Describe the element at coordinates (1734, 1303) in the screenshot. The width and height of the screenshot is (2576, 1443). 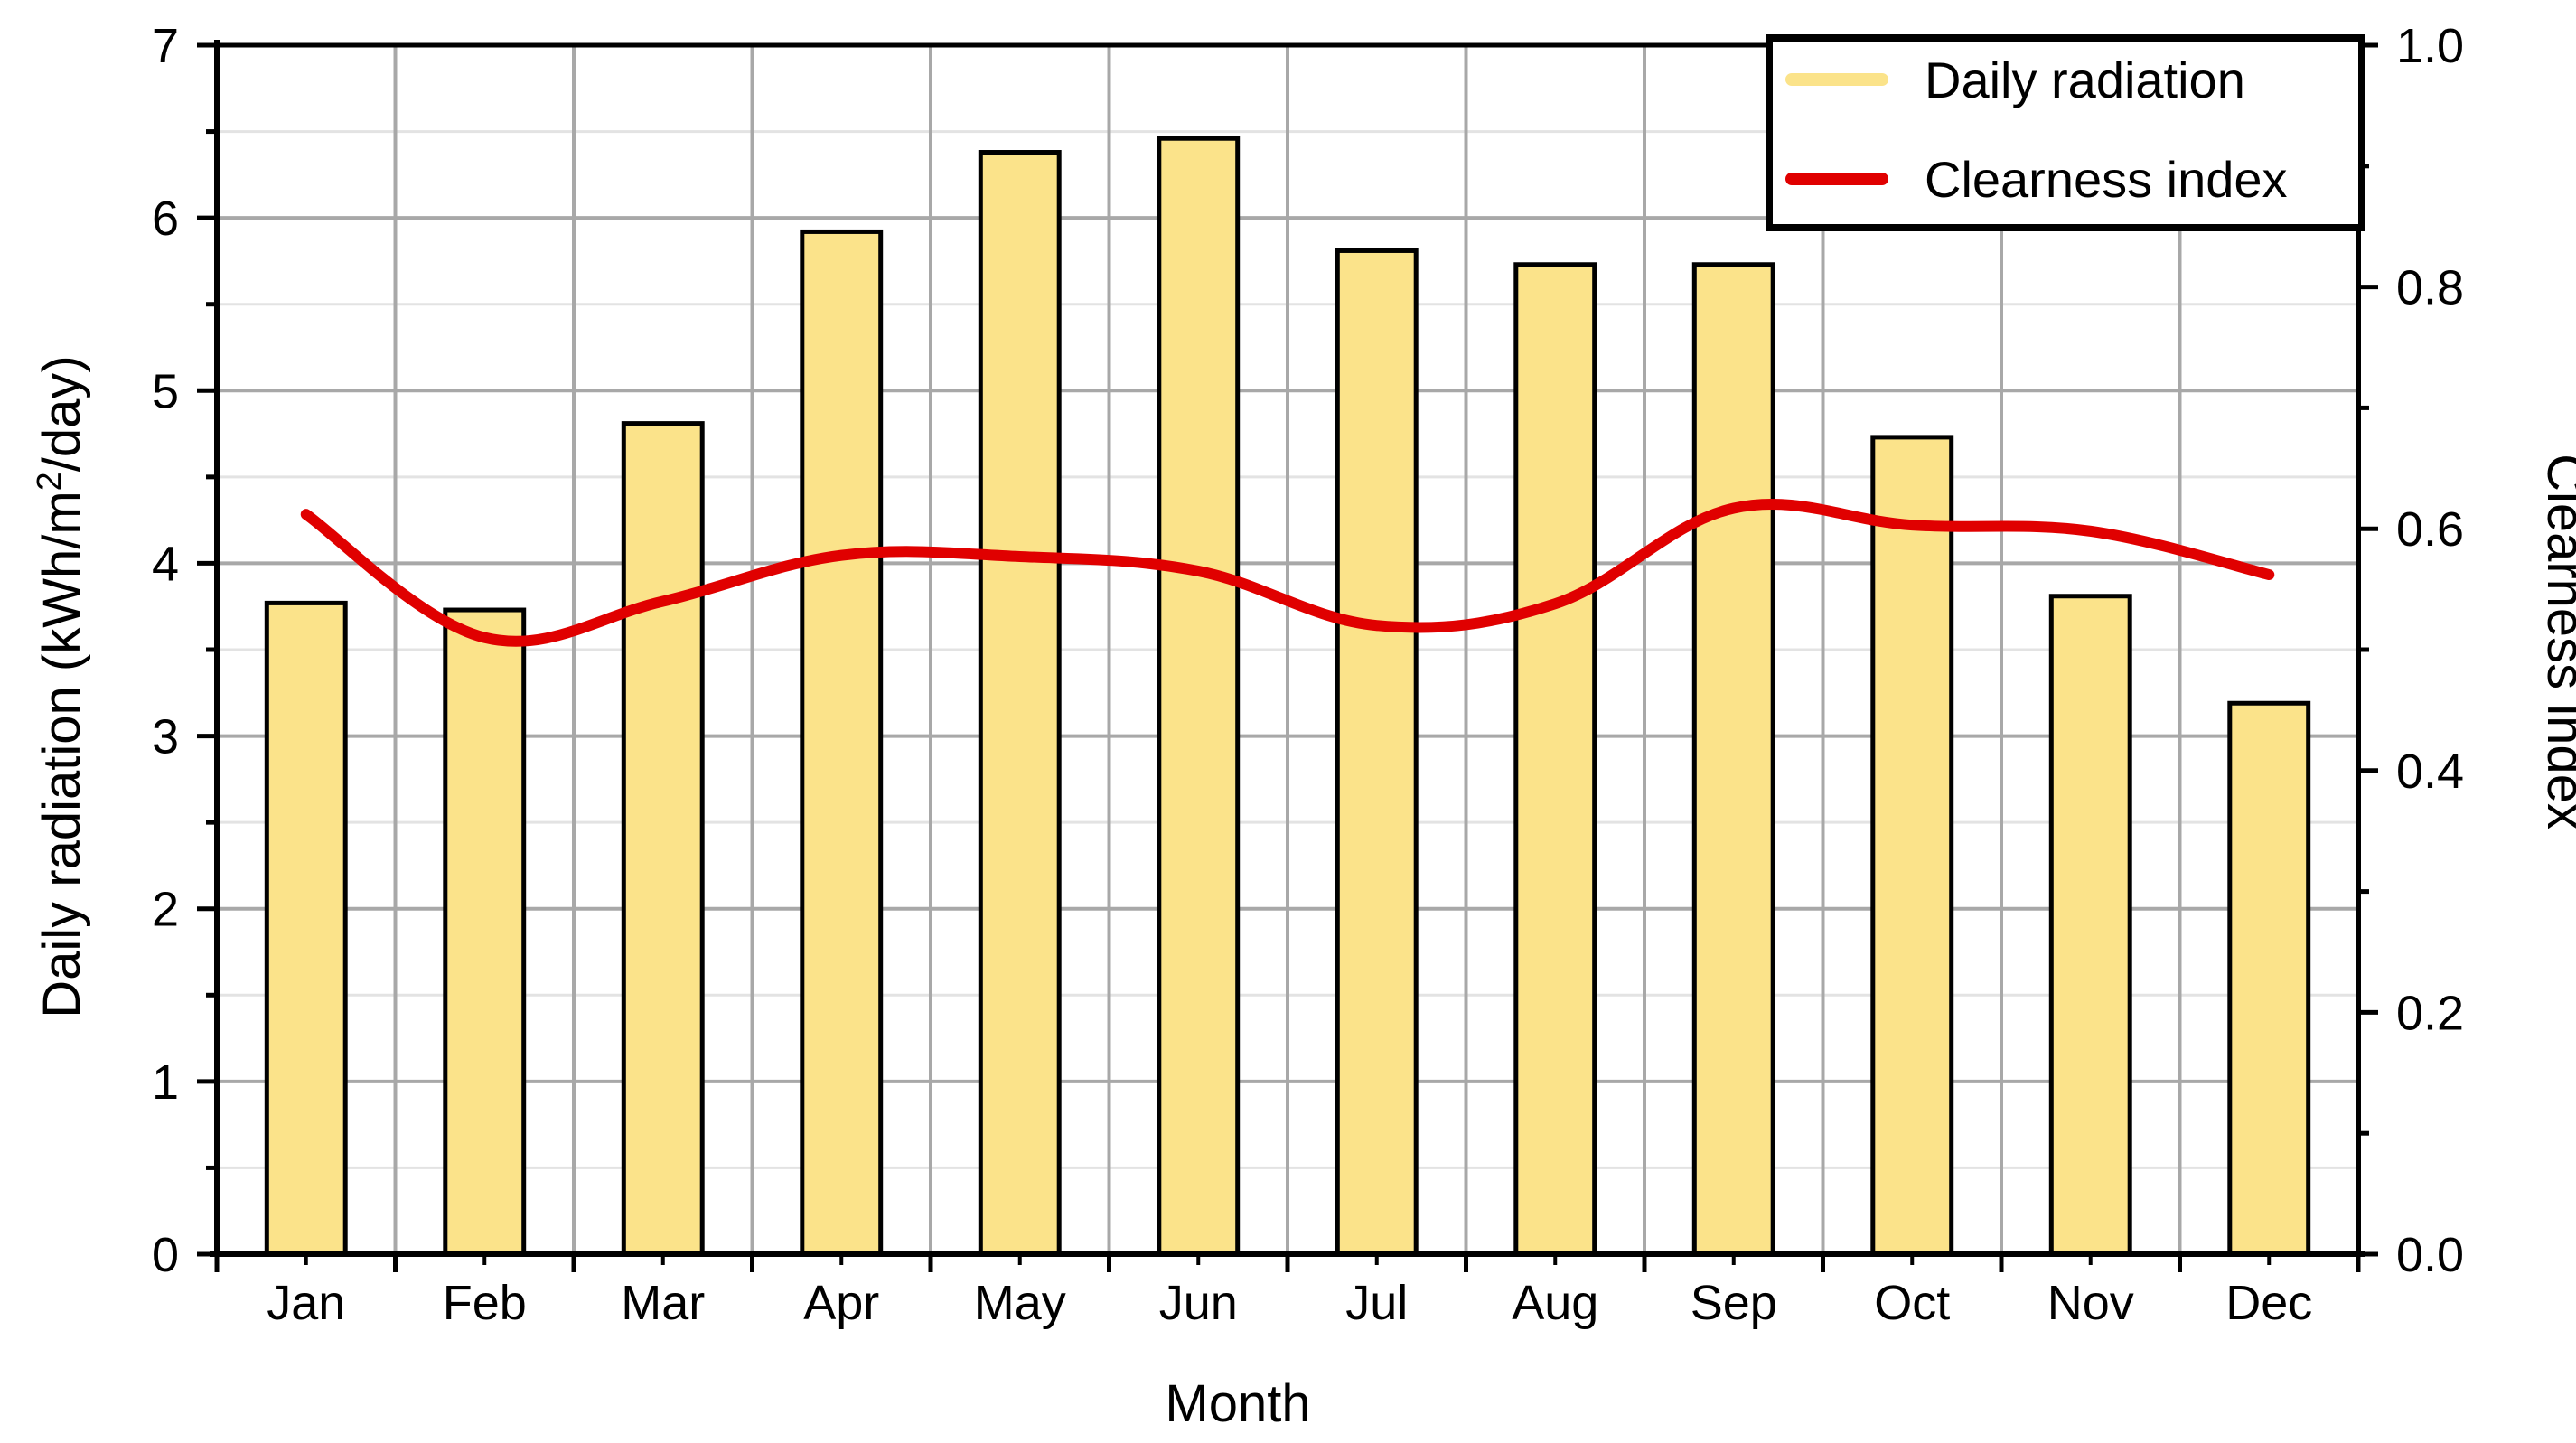
I see `x-tick-label-sep: Sep` at that location.